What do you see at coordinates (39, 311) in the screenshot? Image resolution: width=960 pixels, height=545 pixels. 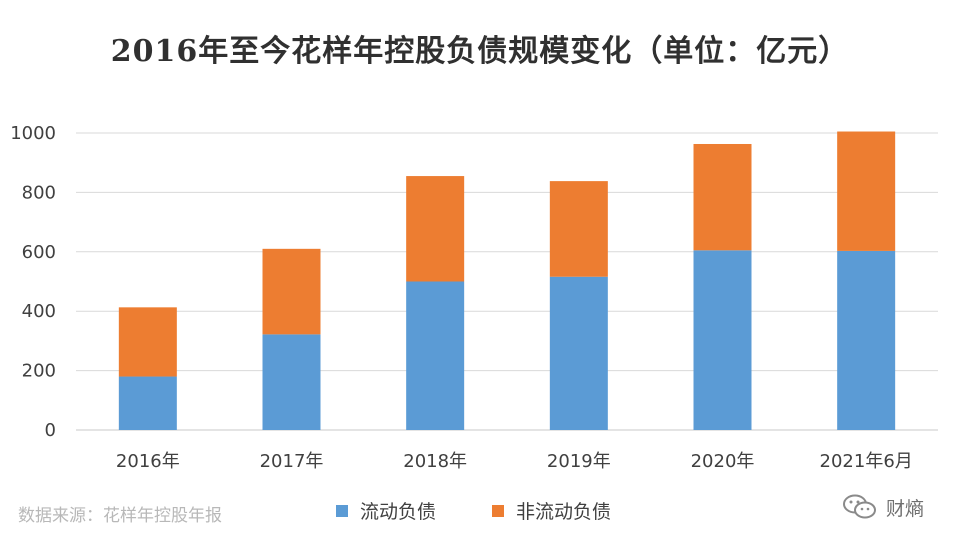 I see `y-tick-label: 400` at bounding box center [39, 311].